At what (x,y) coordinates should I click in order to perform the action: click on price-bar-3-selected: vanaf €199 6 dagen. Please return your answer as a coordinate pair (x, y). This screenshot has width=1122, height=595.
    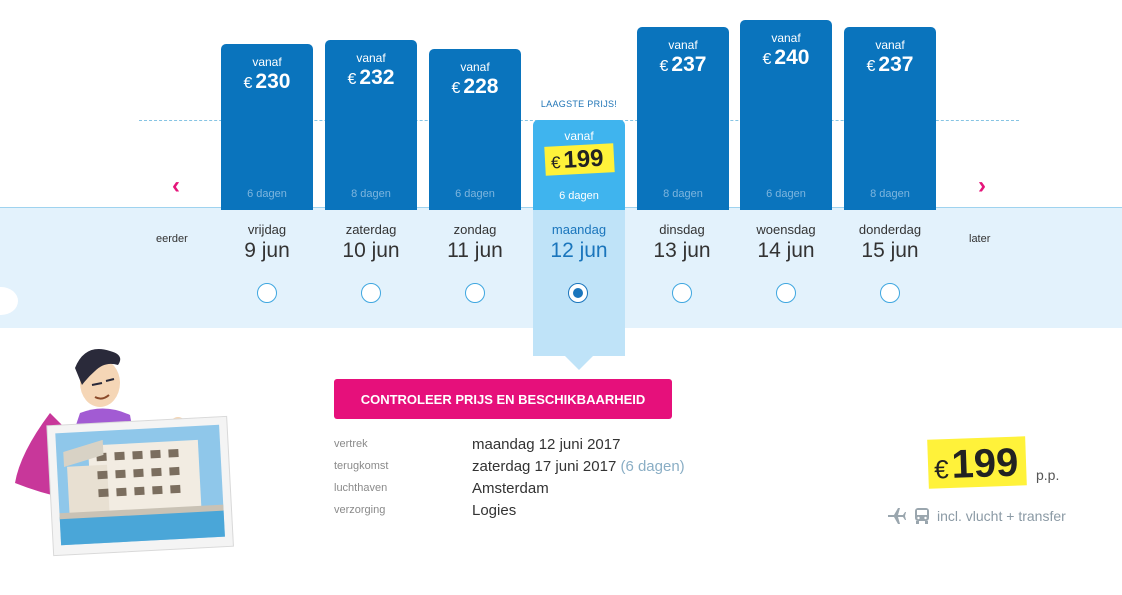
    Looking at the image, I should click on (579, 165).